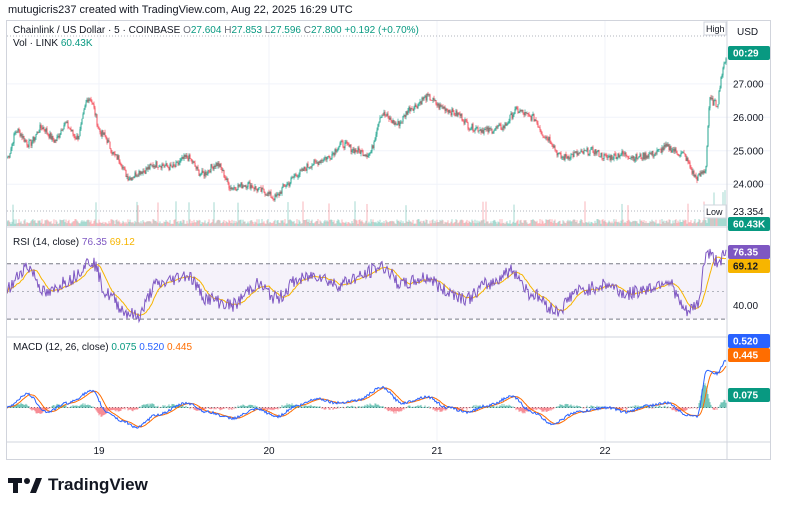 Image resolution: width=795 pixels, height=510 pixels. What do you see at coordinates (78, 485) in the screenshot?
I see `tradingview-brand: TradingView` at bounding box center [78, 485].